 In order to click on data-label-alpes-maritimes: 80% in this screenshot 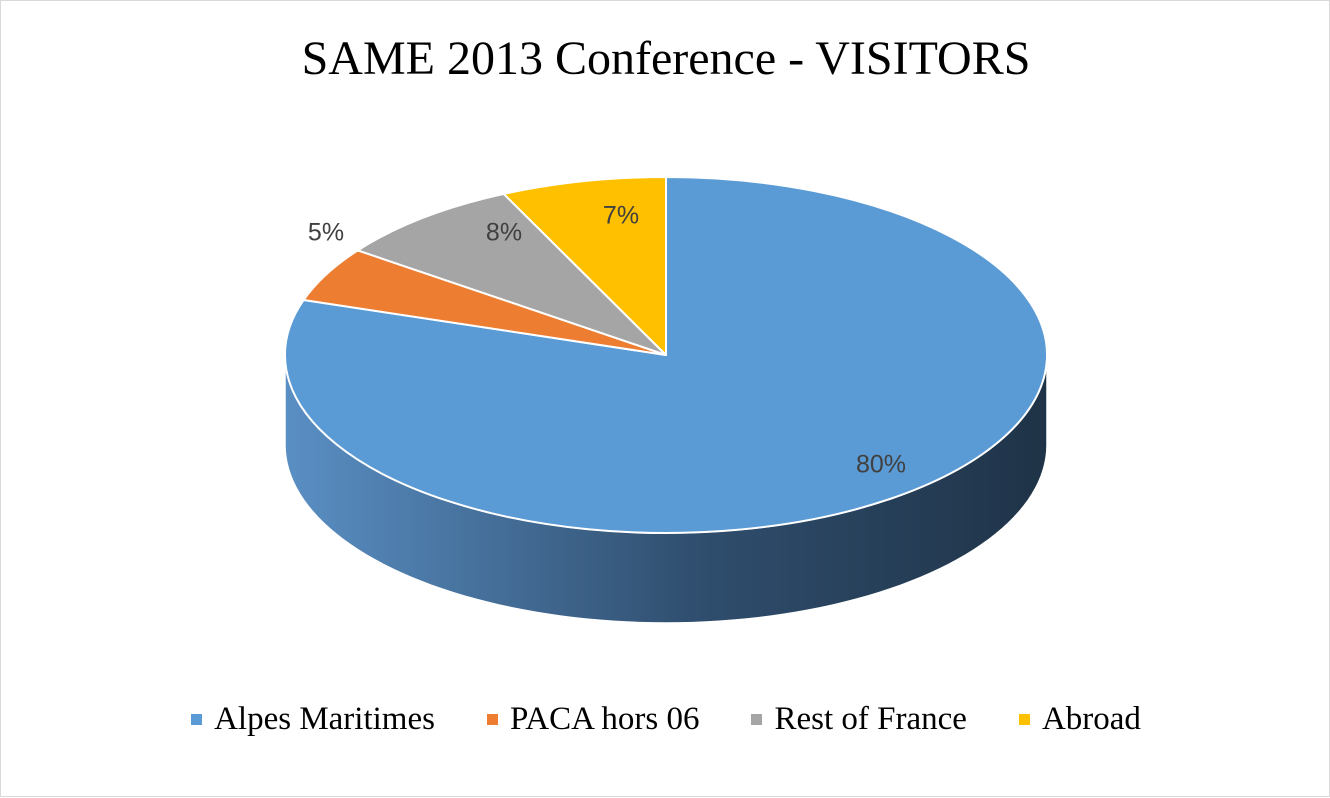, I will do `click(881, 465)`.